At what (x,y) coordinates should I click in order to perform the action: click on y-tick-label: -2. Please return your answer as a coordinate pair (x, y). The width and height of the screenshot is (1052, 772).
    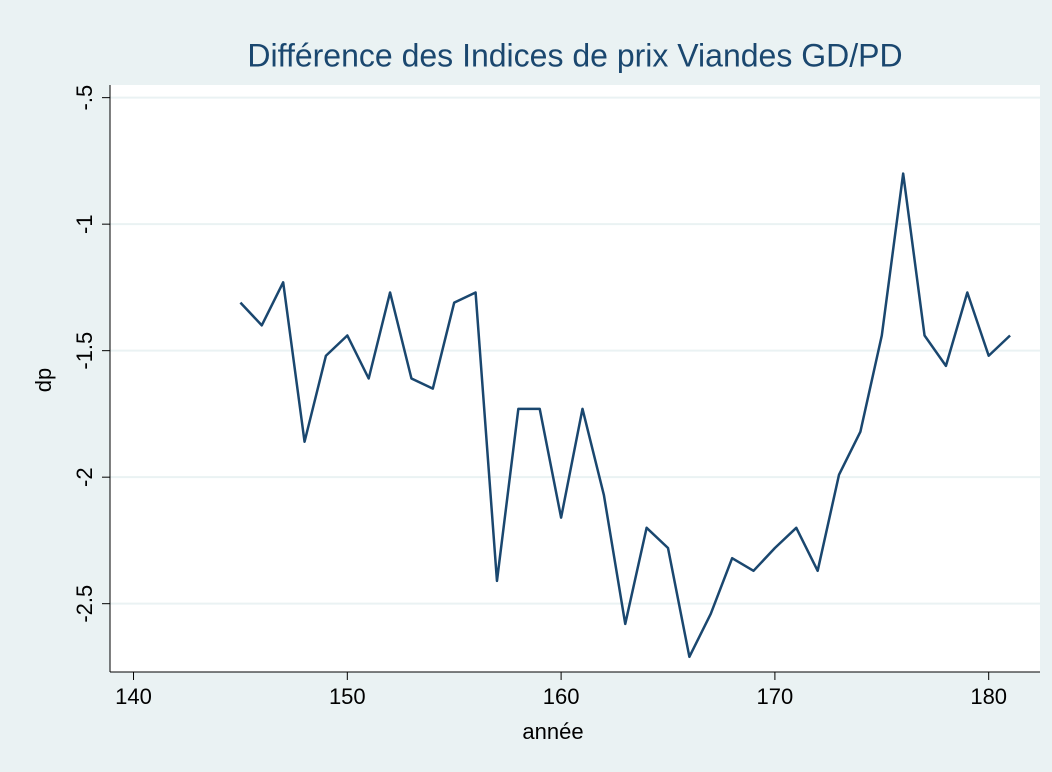
    Looking at the image, I should click on (84, 477).